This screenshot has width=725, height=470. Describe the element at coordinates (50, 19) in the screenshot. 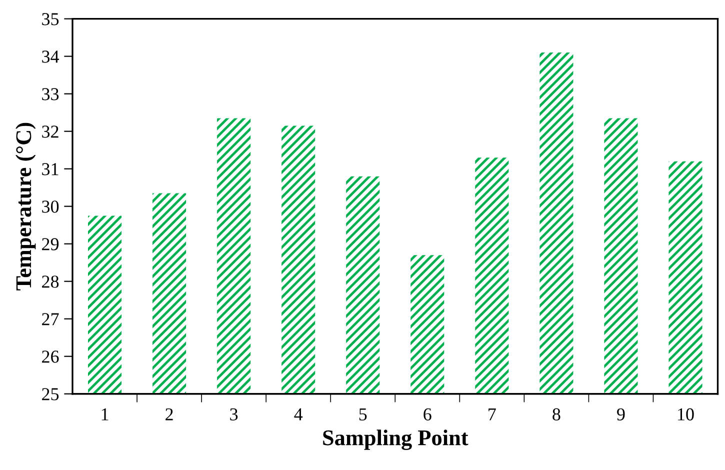

I see `y-tick-label: 35` at that location.